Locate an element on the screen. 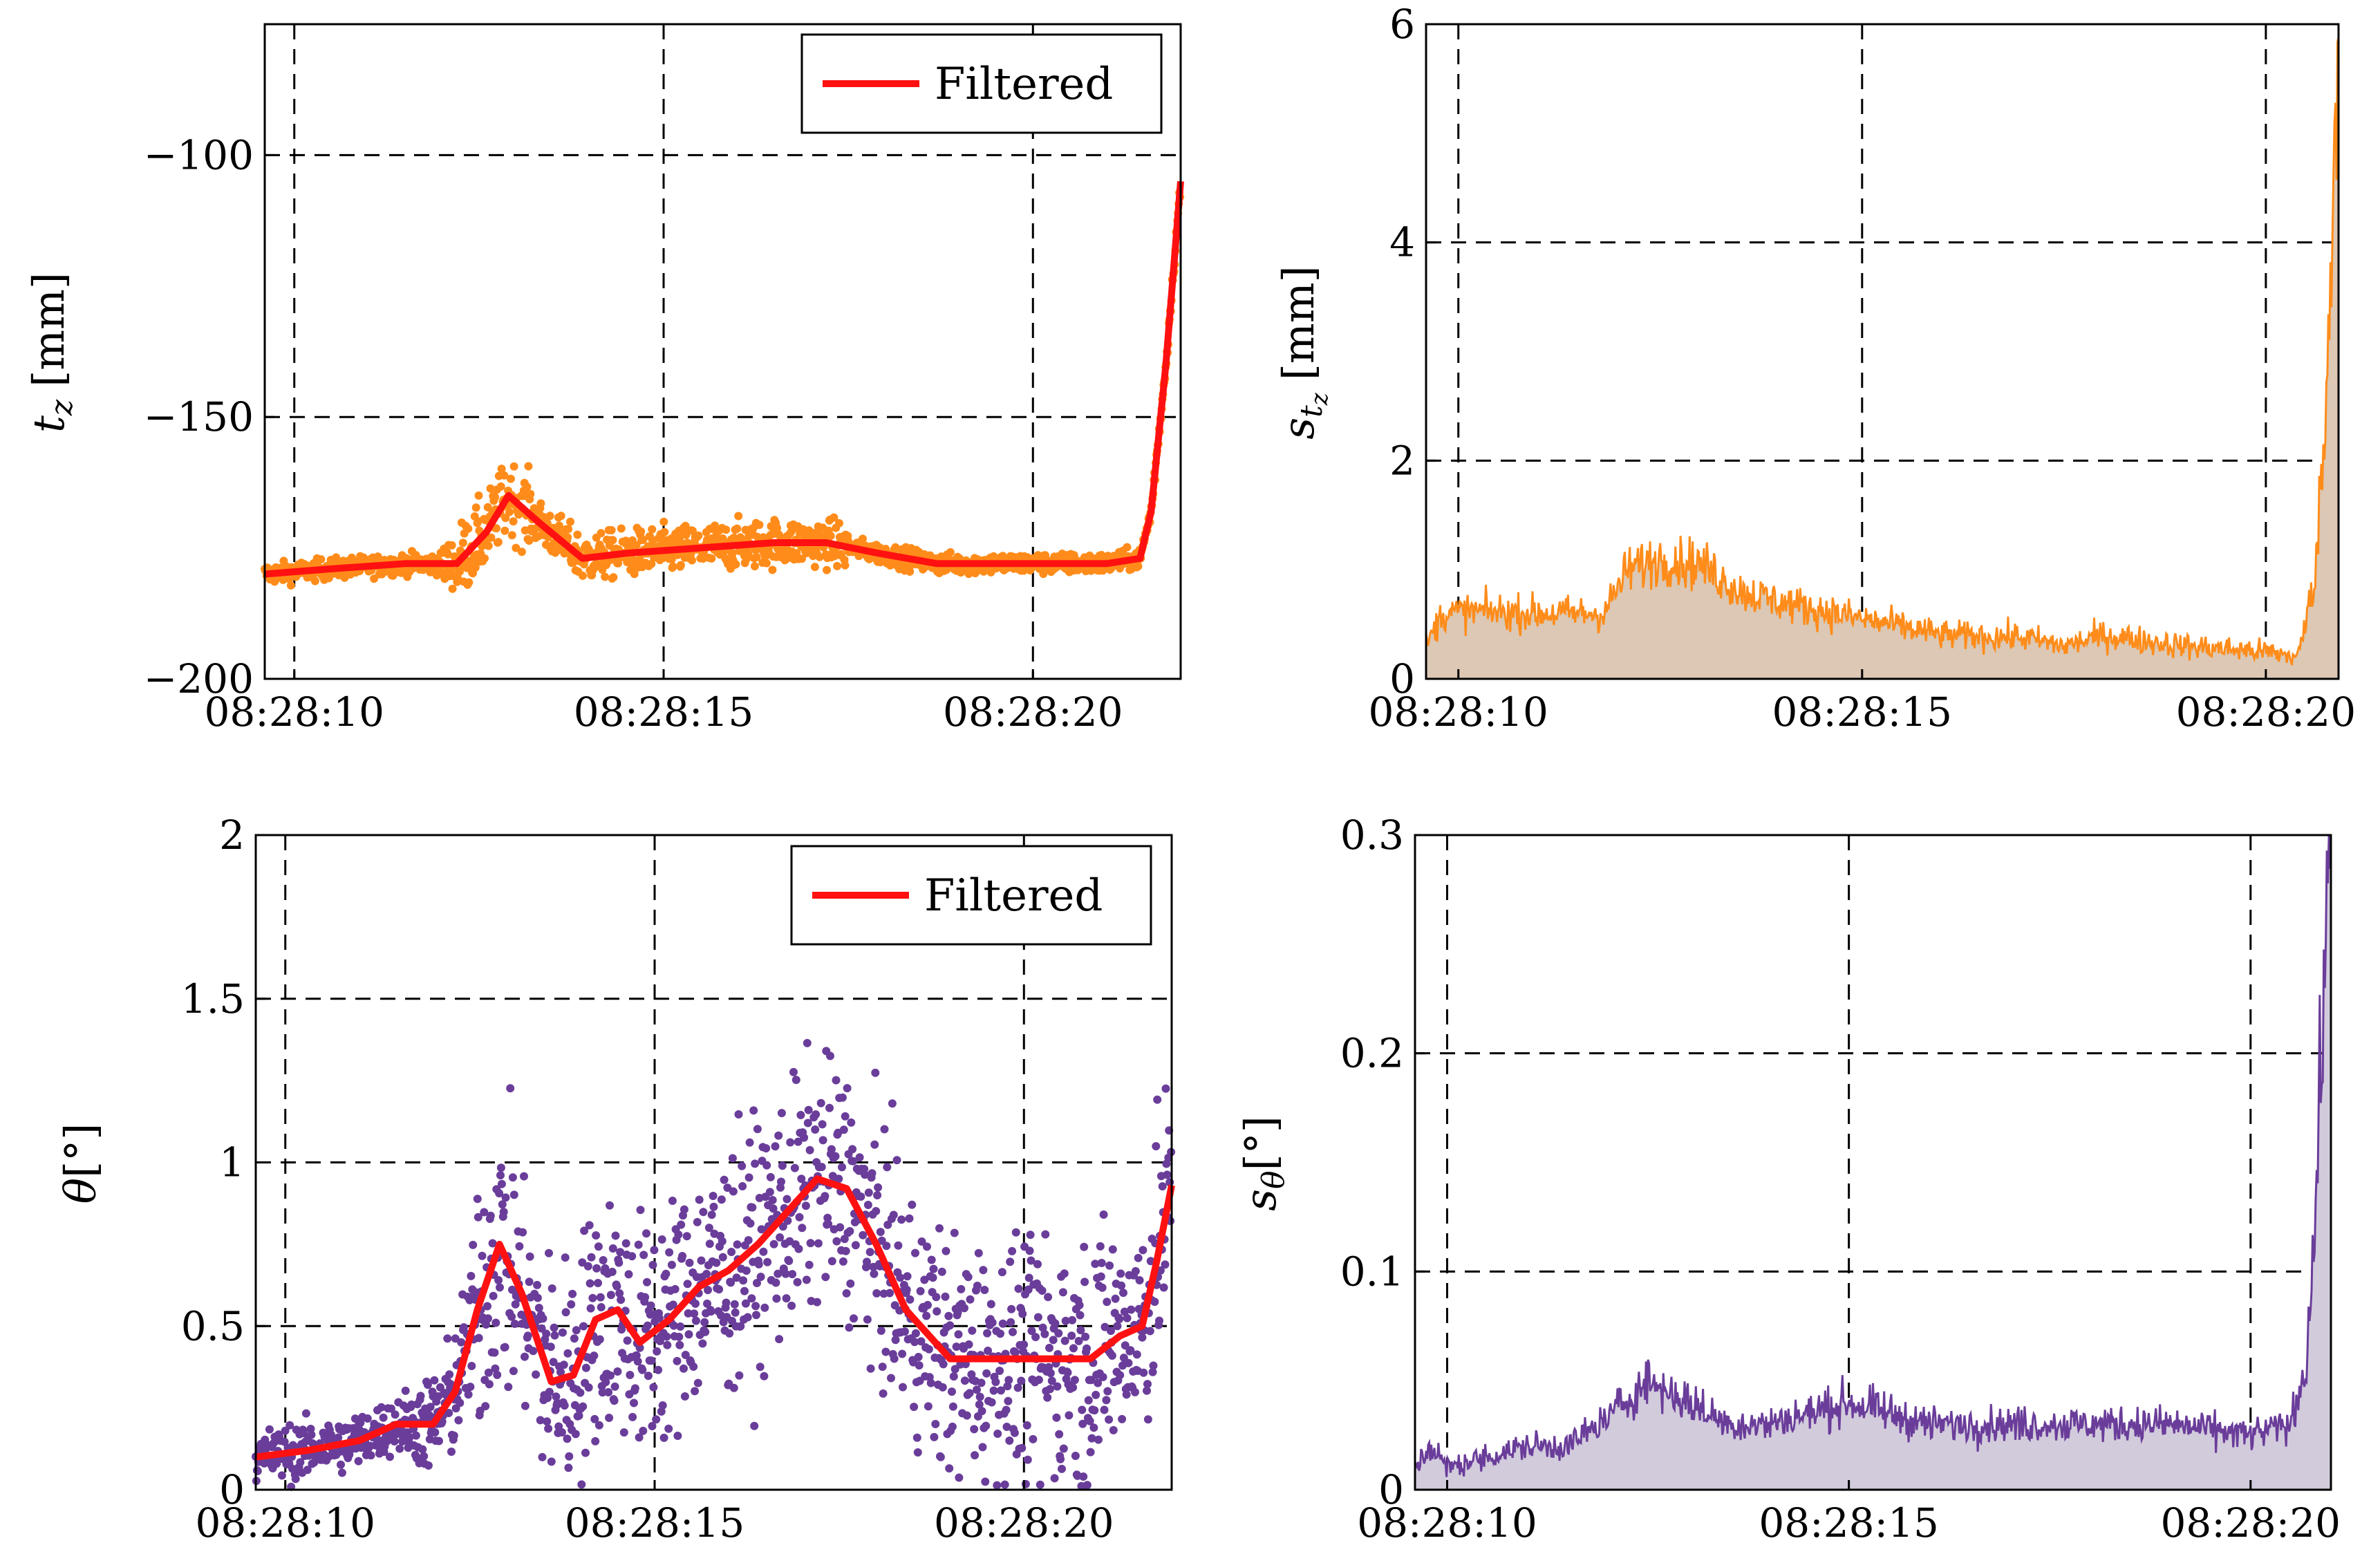 This screenshot has width=2380, height=1563. y-tick-label: 4 is located at coordinates (1402, 242).